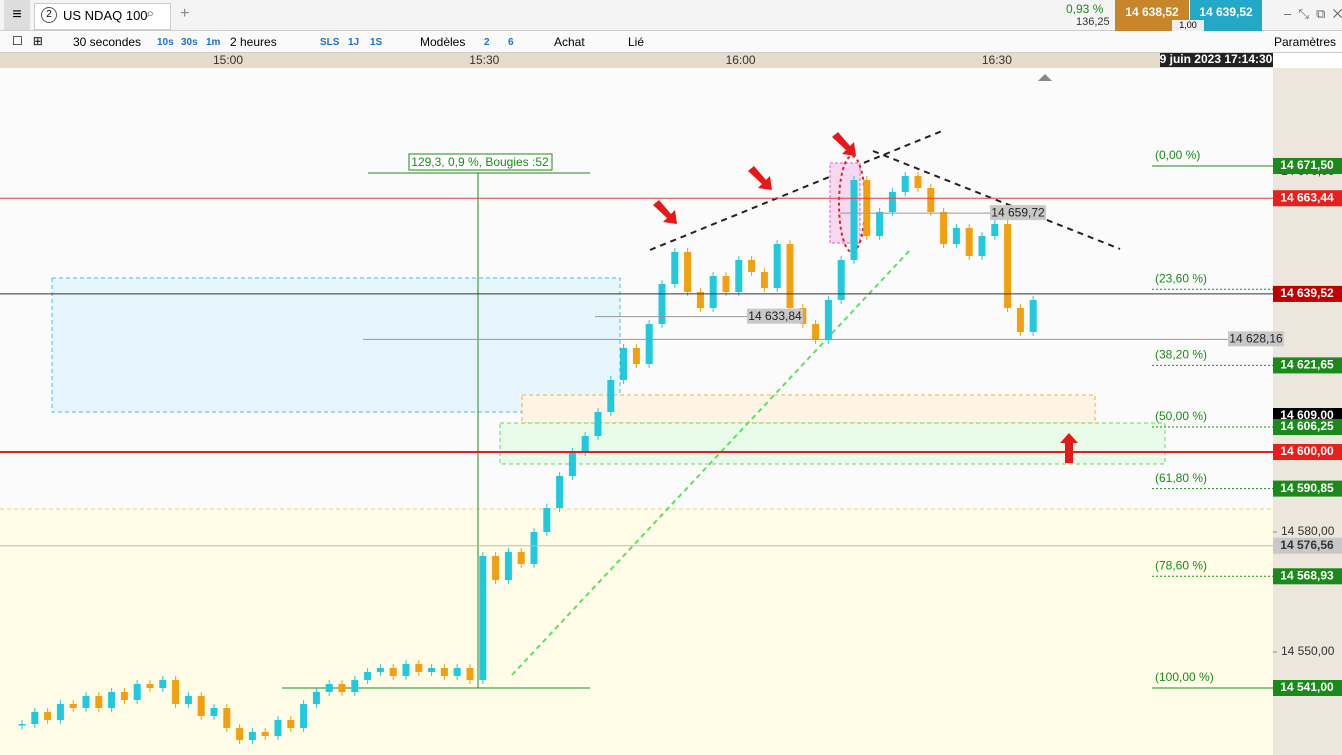 The width and height of the screenshot is (1342, 755). I want to click on window-controls: – ⤡ ⧉ ✕, so click(1313, 13).